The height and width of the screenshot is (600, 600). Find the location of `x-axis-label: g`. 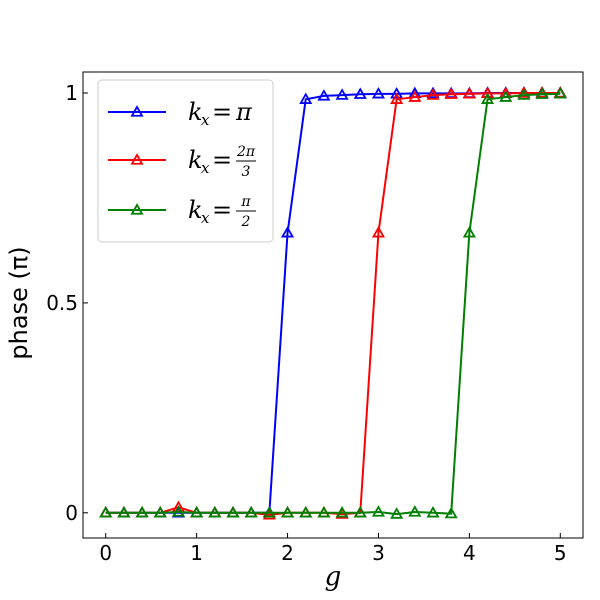

x-axis-label: g is located at coordinates (333, 577).